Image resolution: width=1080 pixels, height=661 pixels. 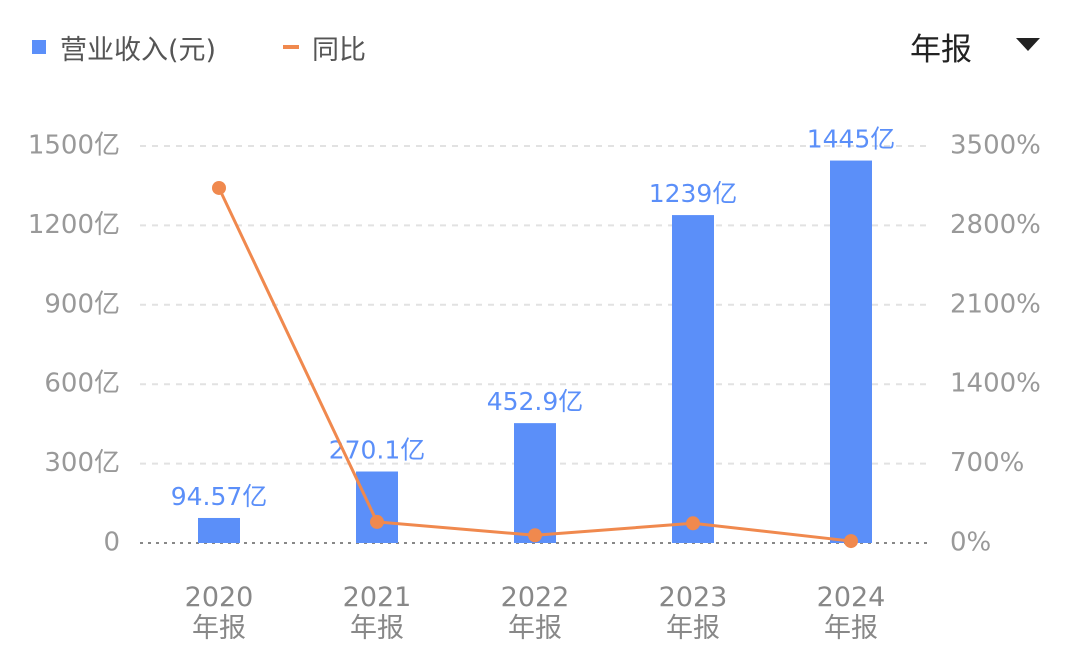 What do you see at coordinates (970, 543) in the screenshot?
I see `y2-tick-label: 0%` at bounding box center [970, 543].